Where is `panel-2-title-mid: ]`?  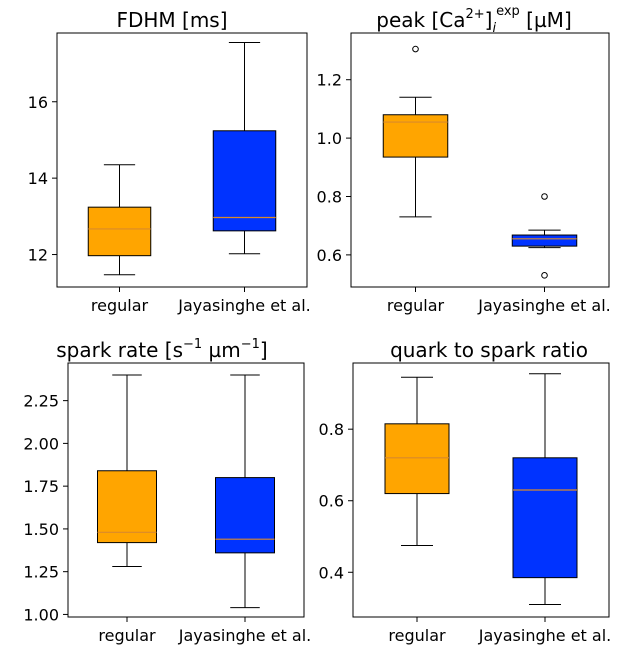 panel-2-title-mid: ] is located at coordinates (489, 20).